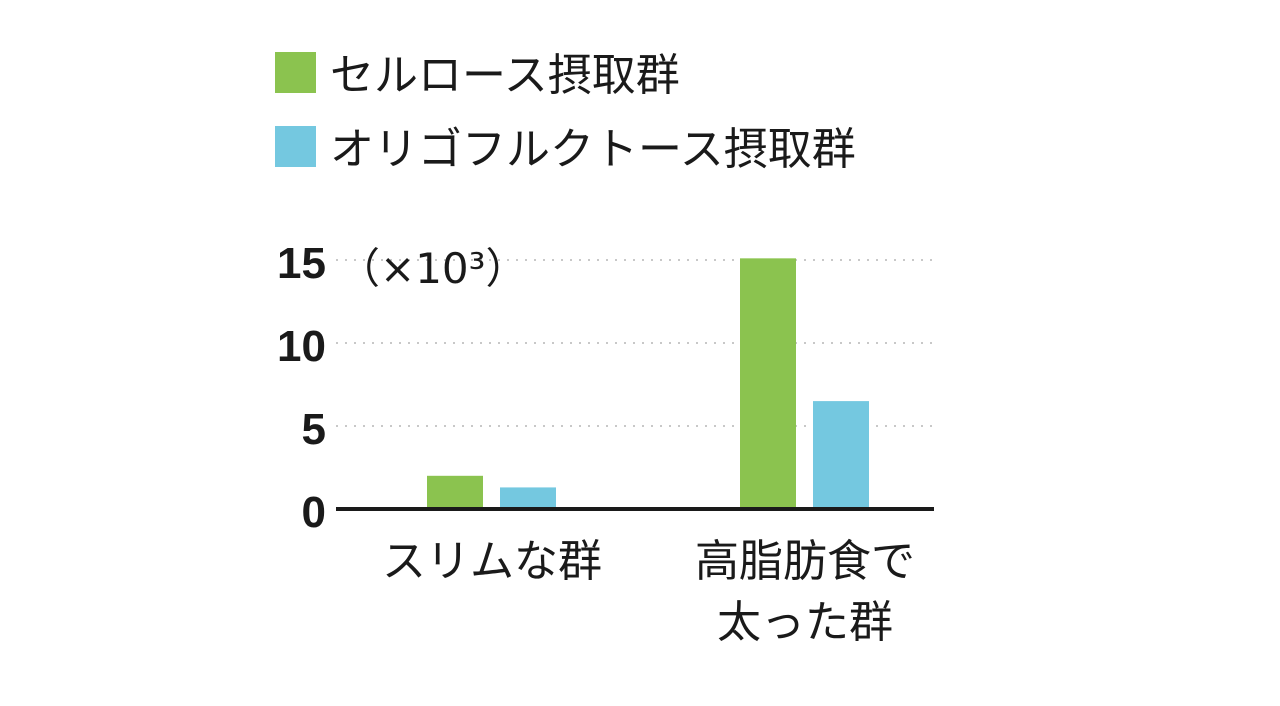 The width and height of the screenshot is (1280, 706). Describe the element at coordinates (635, 343) in the screenshot. I see `gridlines` at that location.